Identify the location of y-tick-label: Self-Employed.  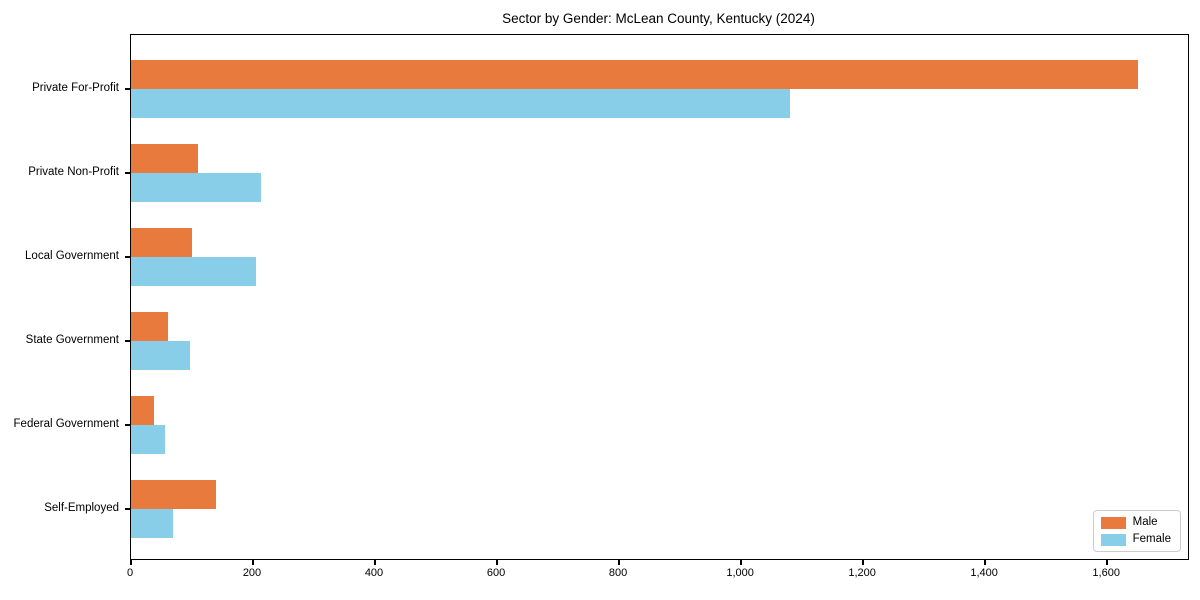
(81, 508).